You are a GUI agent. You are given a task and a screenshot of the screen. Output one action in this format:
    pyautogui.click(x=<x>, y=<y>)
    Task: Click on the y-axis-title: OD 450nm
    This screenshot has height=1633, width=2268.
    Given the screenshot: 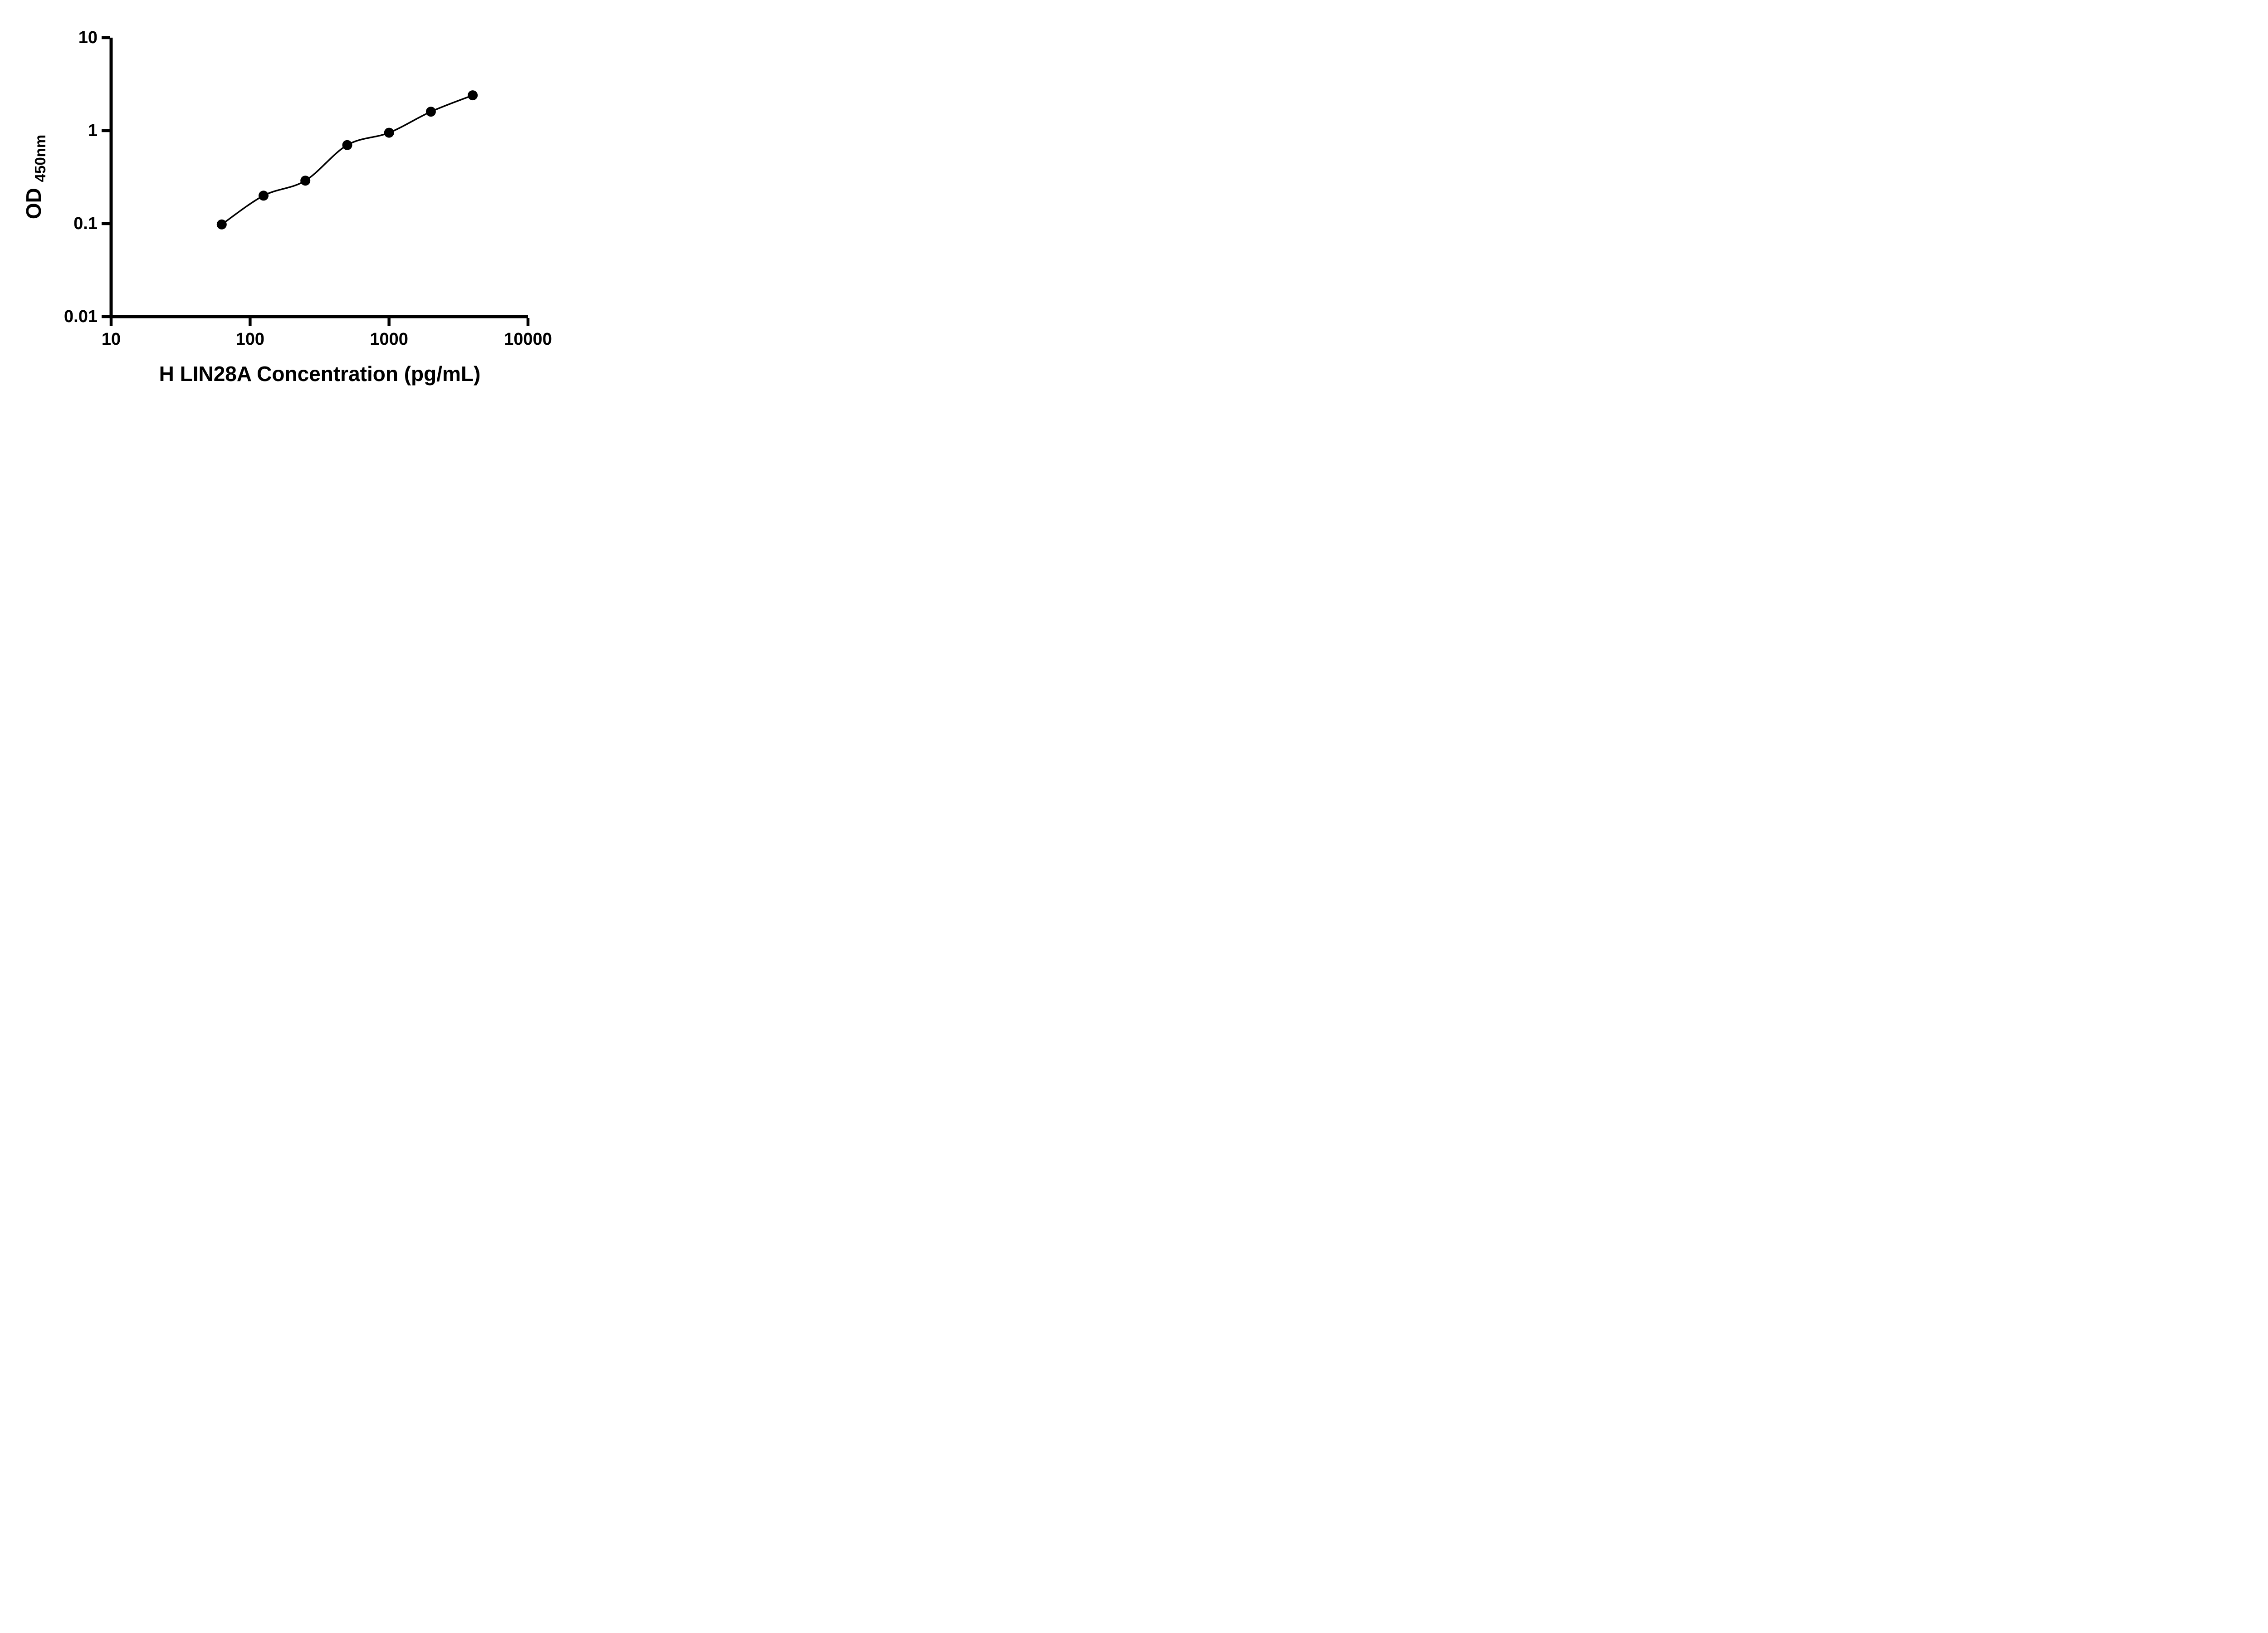 What is the action you would take?
    pyautogui.click(x=36, y=177)
    